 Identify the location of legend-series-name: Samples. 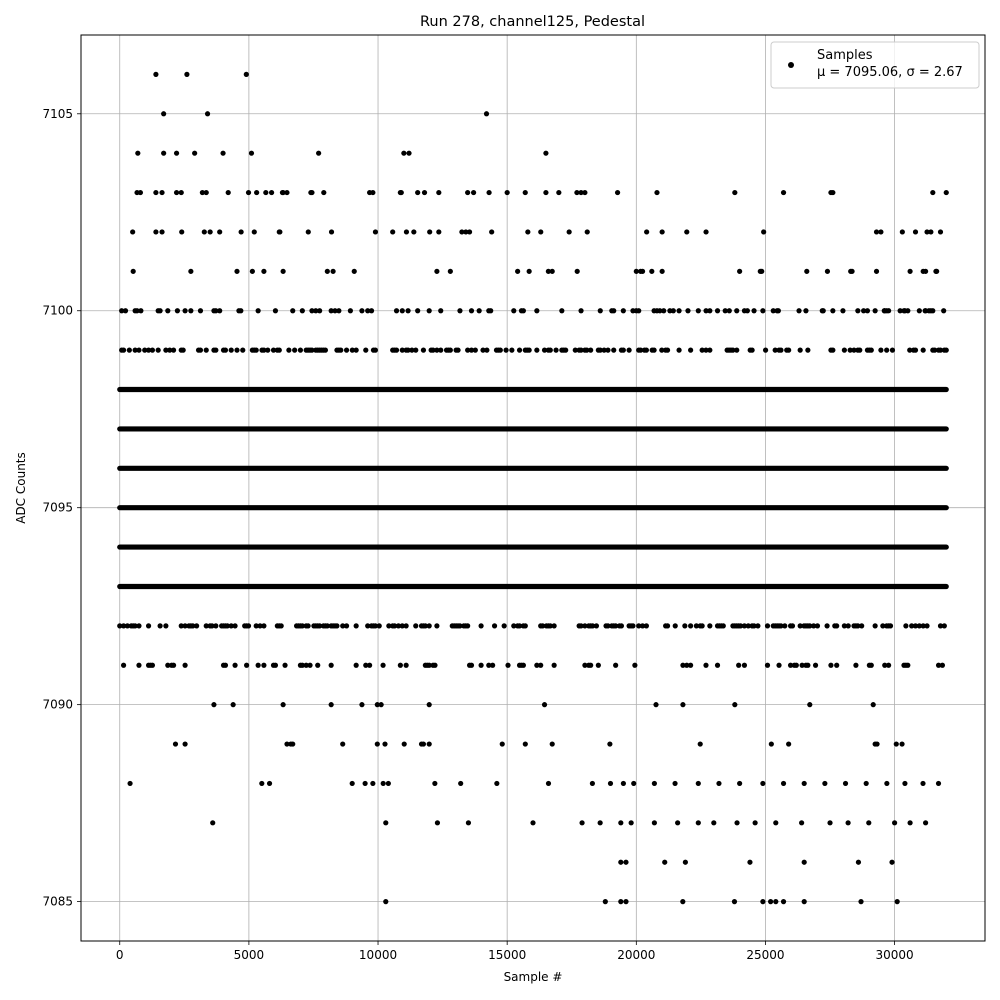
(845, 55).